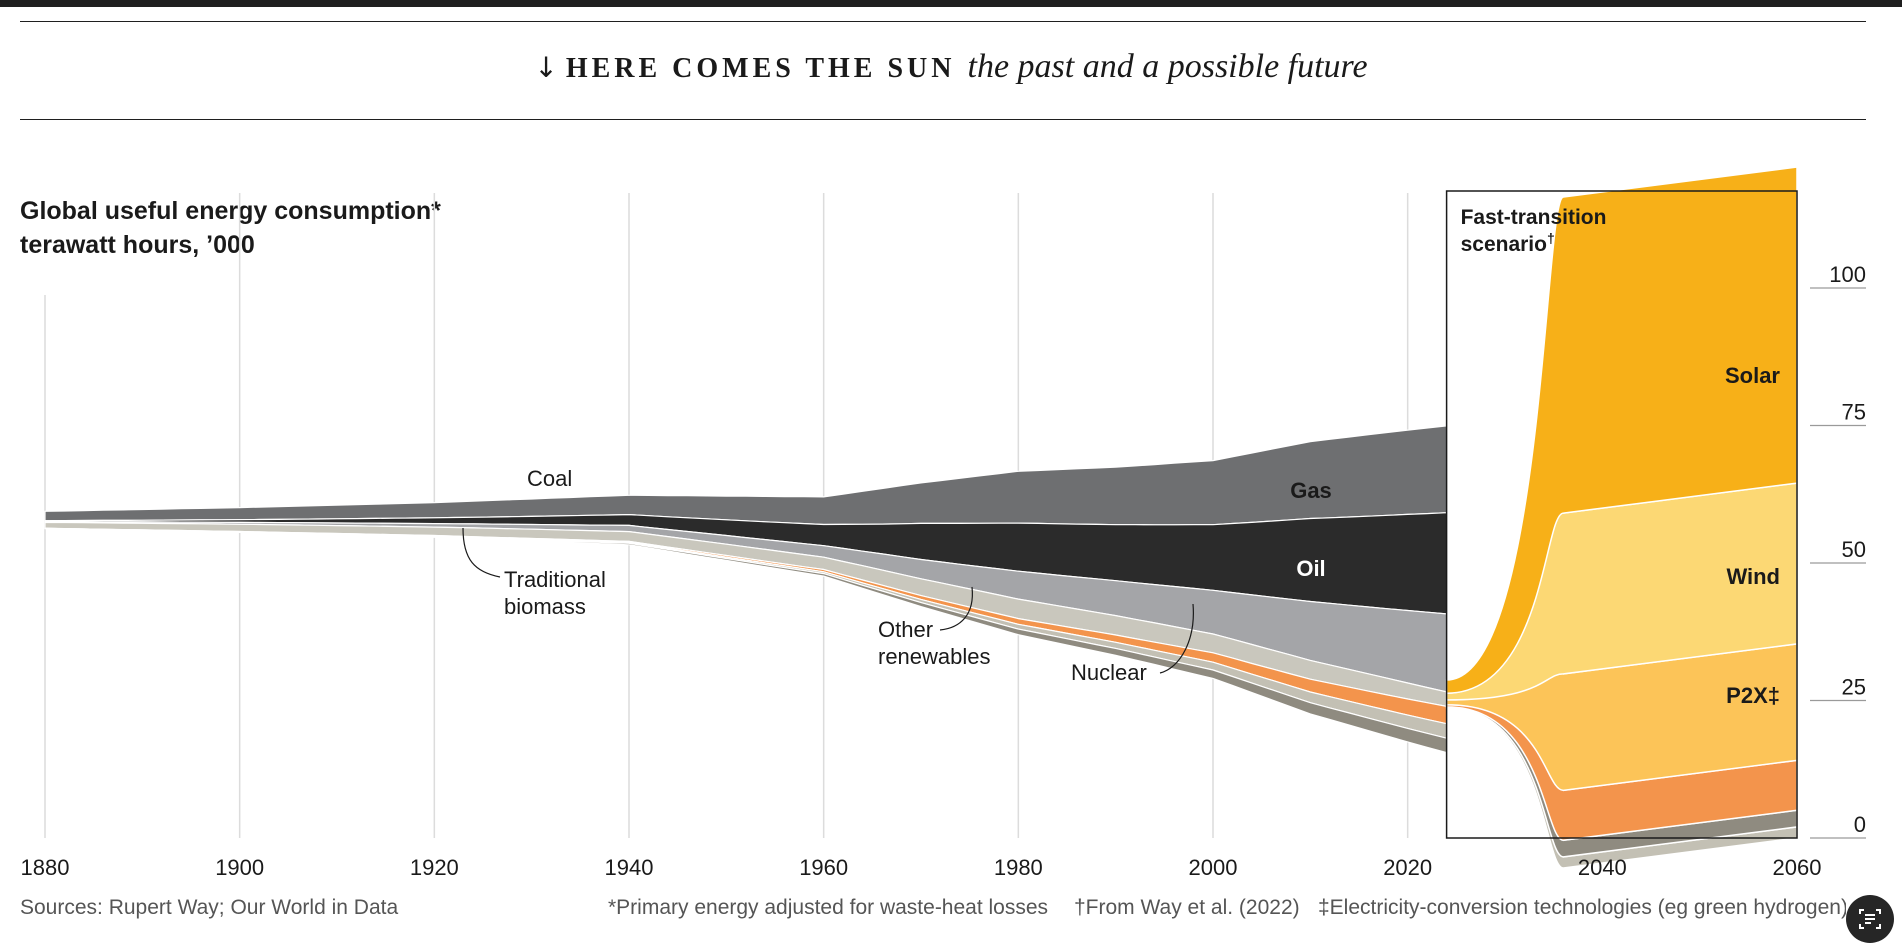  What do you see at coordinates (1753, 695) in the screenshot?
I see `series-label-p2x: P2X‡` at bounding box center [1753, 695].